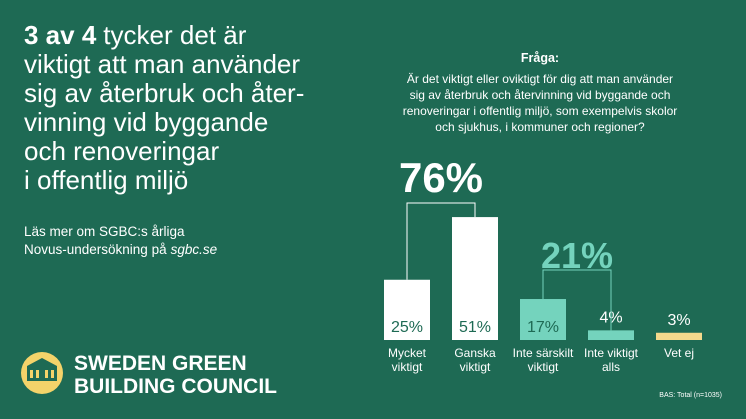 The image size is (746, 419). Describe the element at coordinates (540, 58) in the screenshot. I see `question-label: Fråga:` at that location.